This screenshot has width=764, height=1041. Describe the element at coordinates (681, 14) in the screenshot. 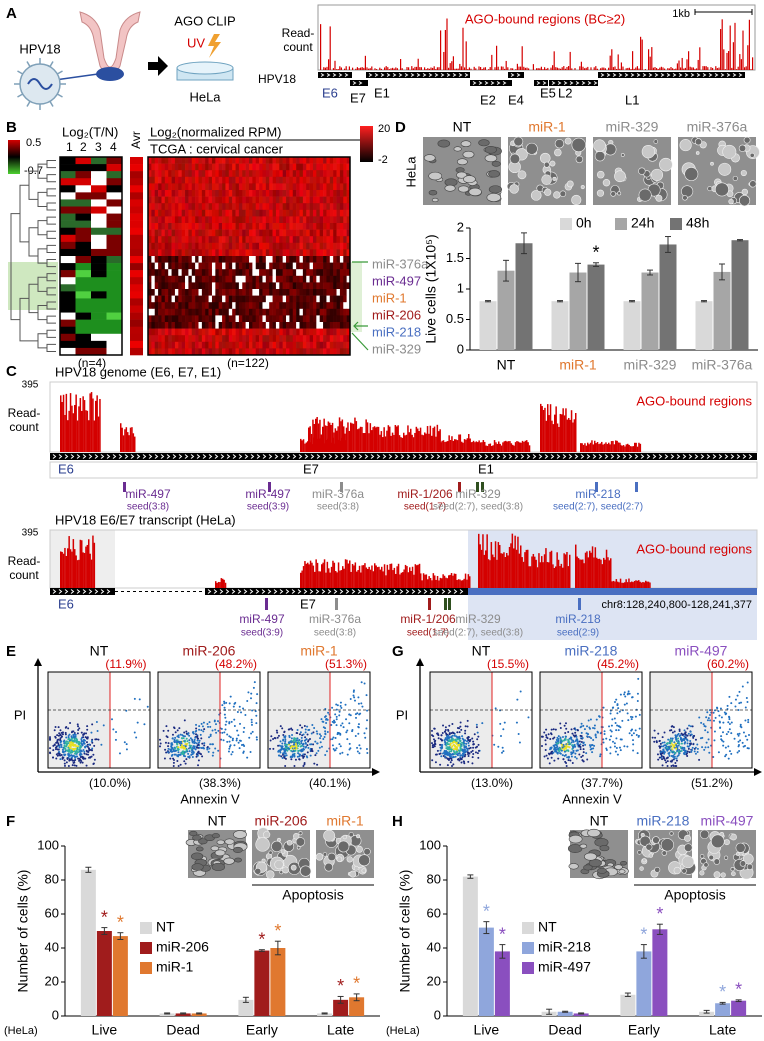

I see `scale-bar-label: 1kb` at that location.